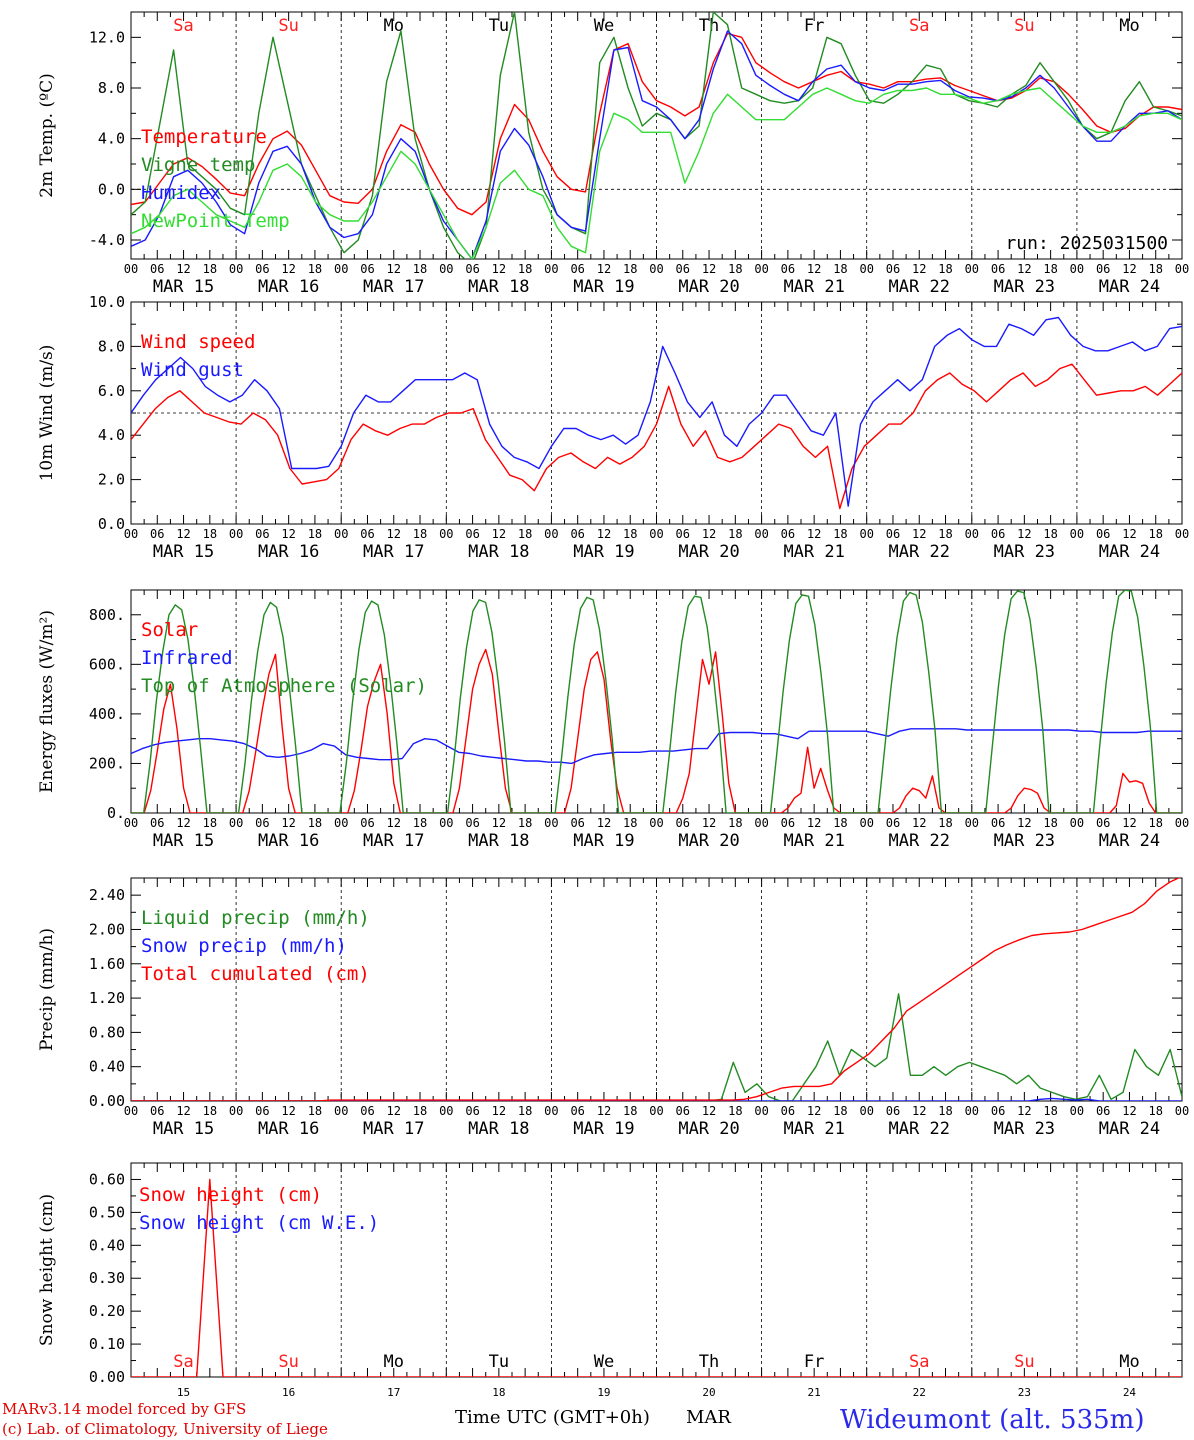 This screenshot has width=1194, height=1440. I want to click on day-number-label: 23, so click(1024, 1392).